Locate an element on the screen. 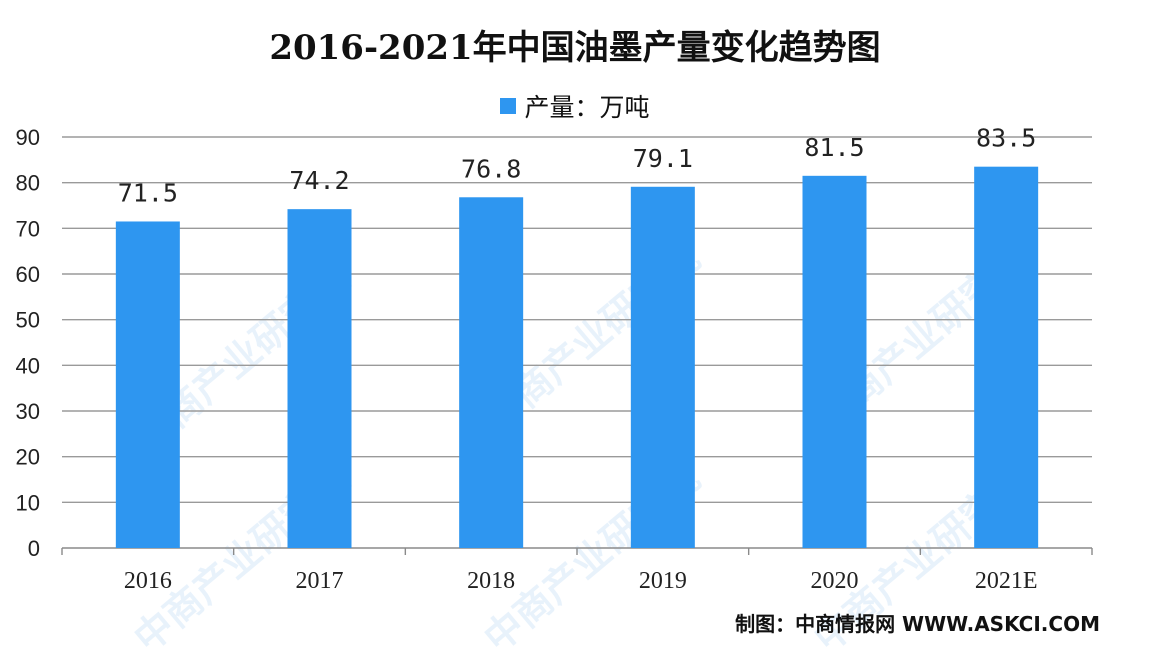  y-tick-label: 10 is located at coordinates (28, 502).